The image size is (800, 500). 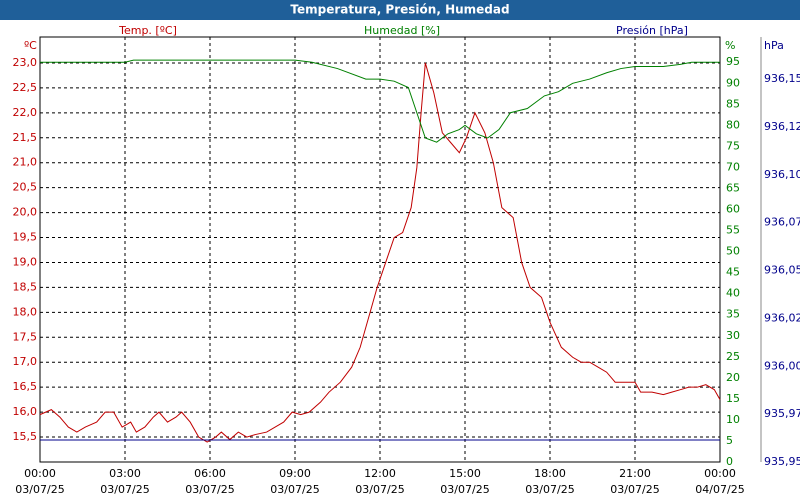 I want to click on x-tick-label: 15:00, so click(x=465, y=473).